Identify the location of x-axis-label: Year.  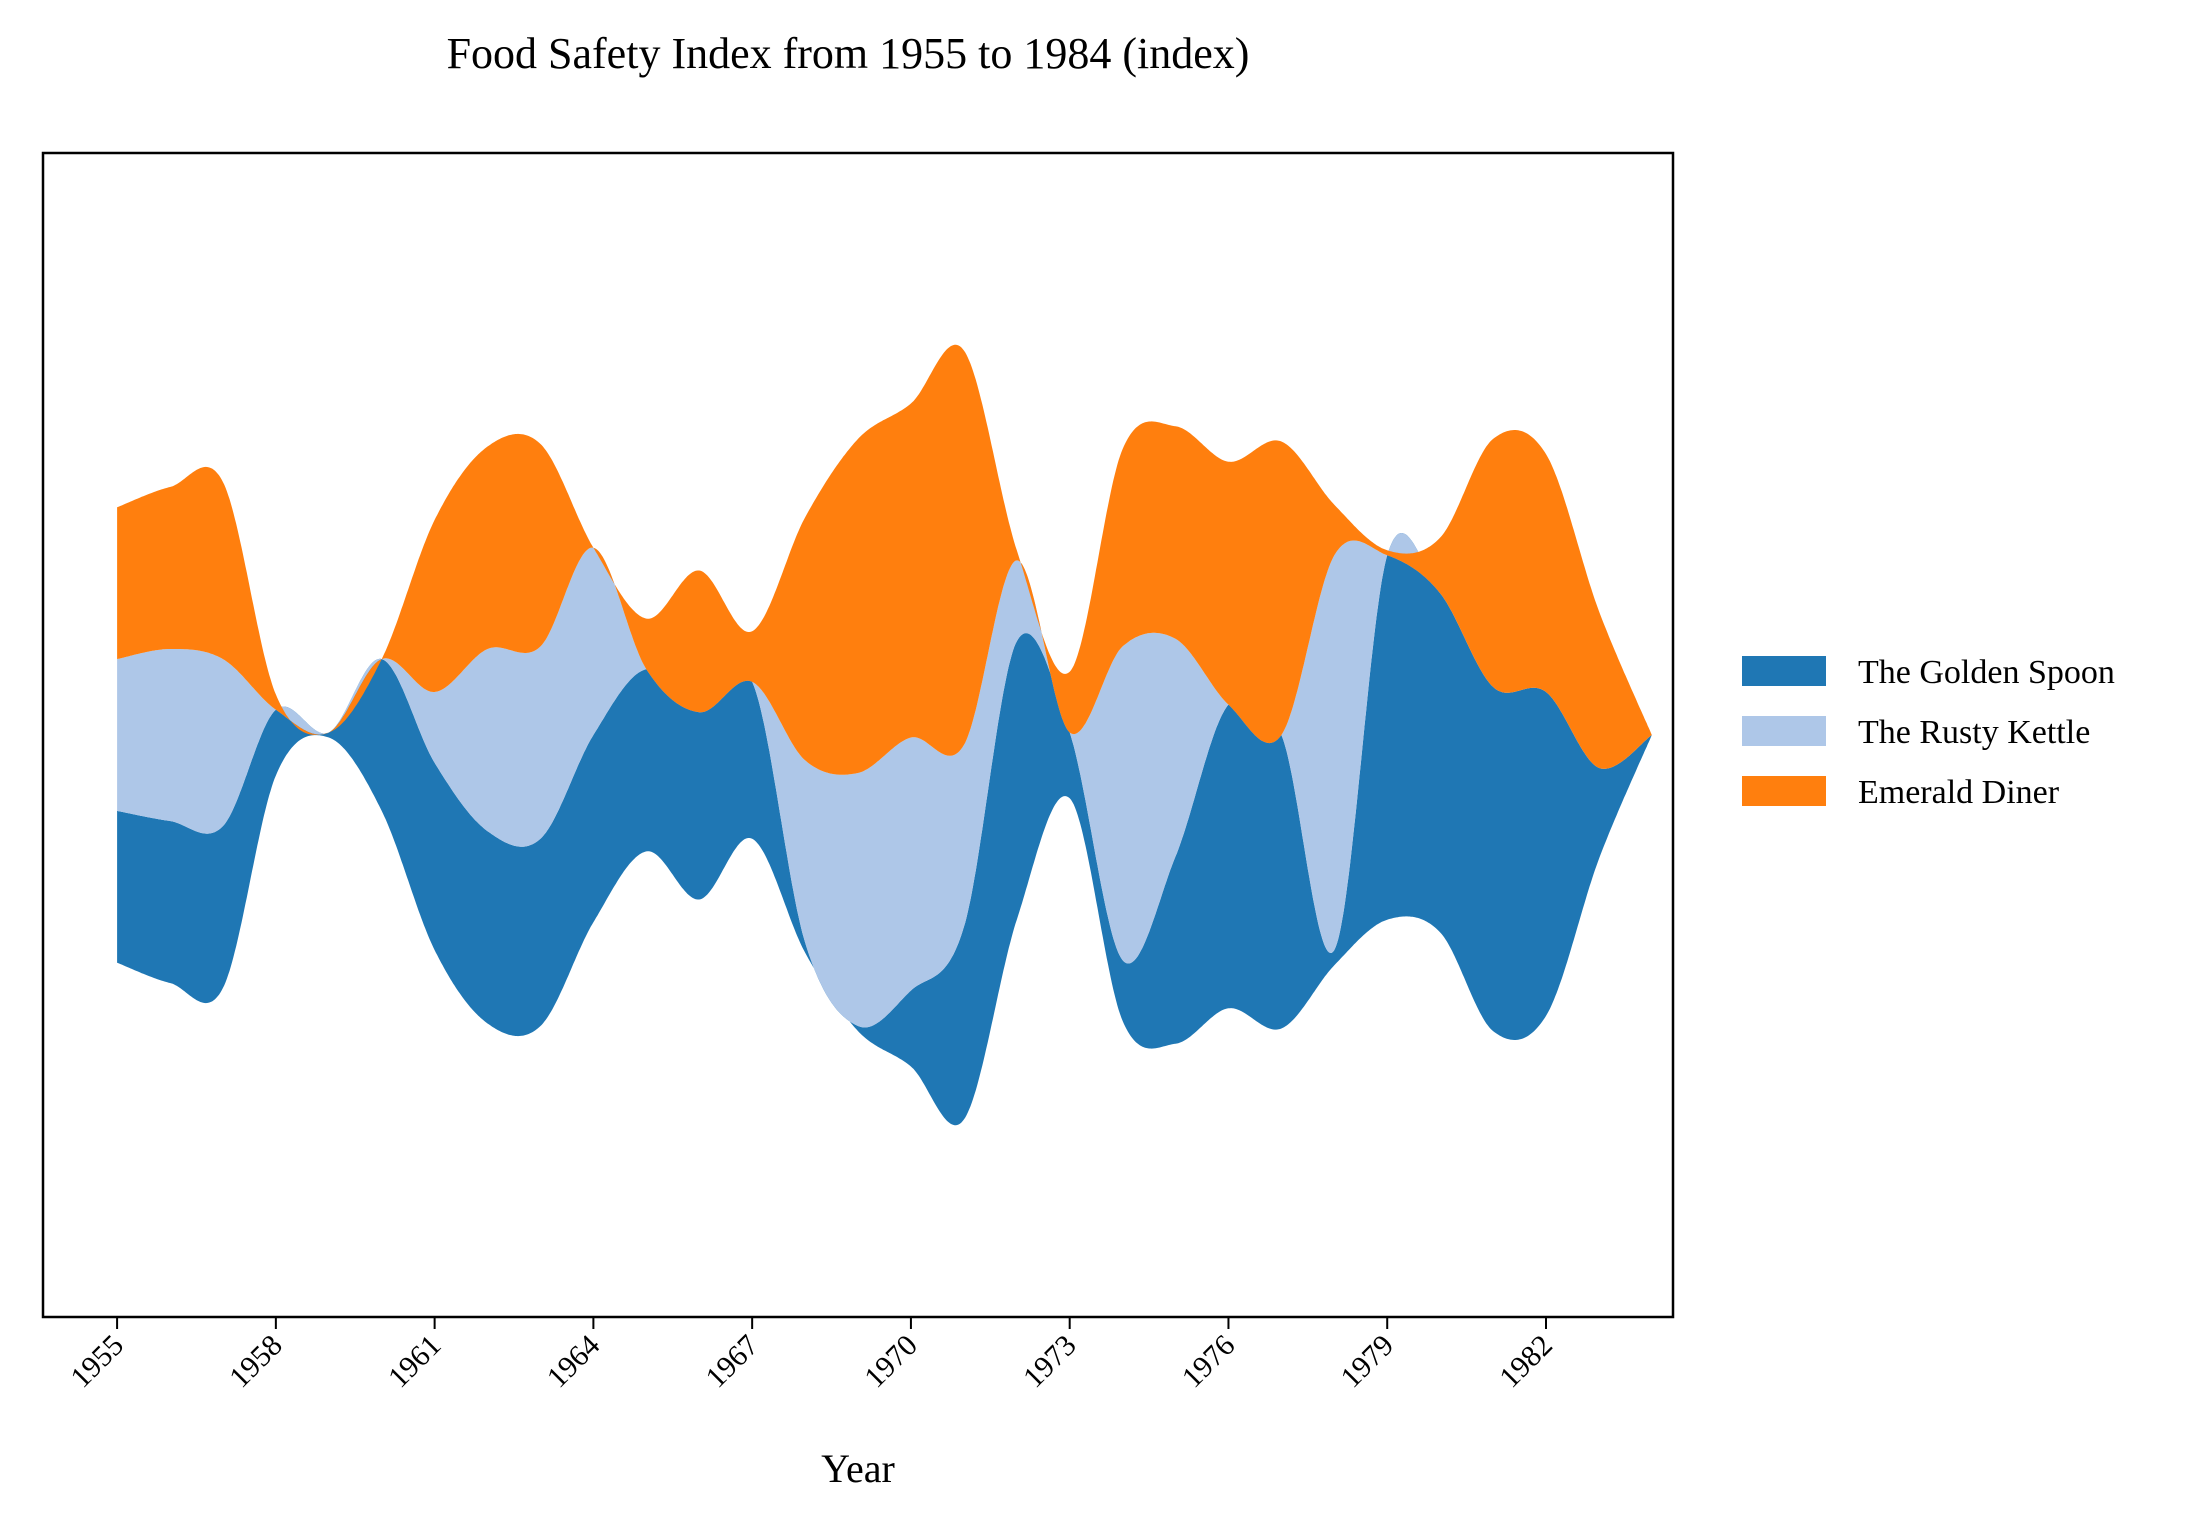
(858, 1468).